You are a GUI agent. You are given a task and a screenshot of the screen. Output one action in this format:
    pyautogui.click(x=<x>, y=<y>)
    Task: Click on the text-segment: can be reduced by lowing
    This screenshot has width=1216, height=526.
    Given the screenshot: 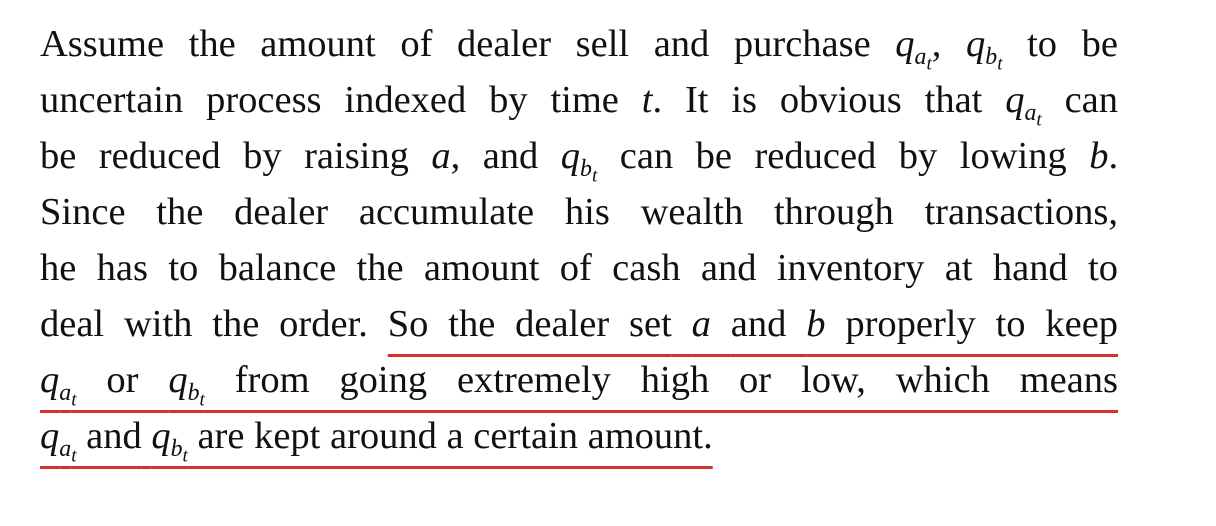 What is the action you would take?
    pyautogui.click(x=843, y=156)
    